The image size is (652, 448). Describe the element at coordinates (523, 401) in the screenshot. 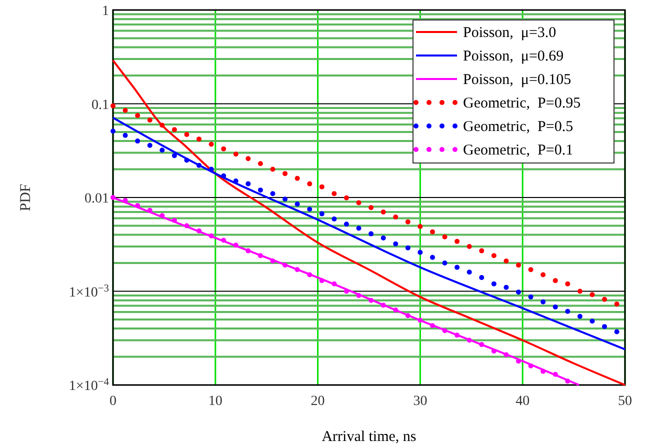

I see `x-tick-label: 40` at that location.